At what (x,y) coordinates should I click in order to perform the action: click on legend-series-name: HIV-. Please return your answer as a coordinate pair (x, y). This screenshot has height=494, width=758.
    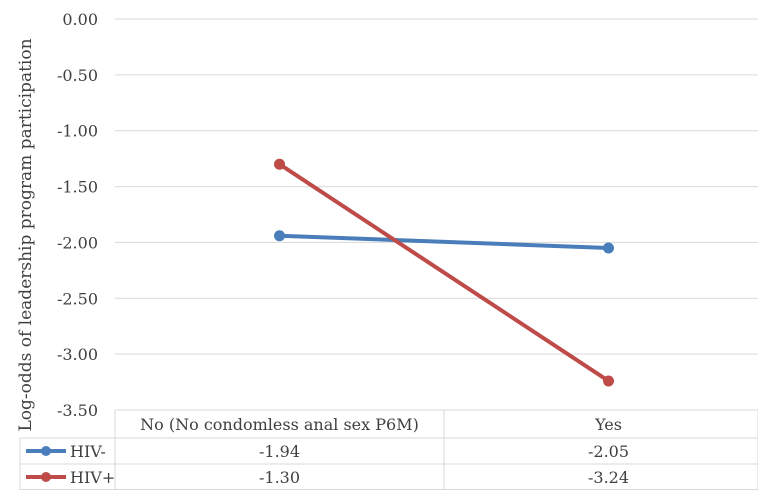
    Looking at the image, I should click on (88, 451).